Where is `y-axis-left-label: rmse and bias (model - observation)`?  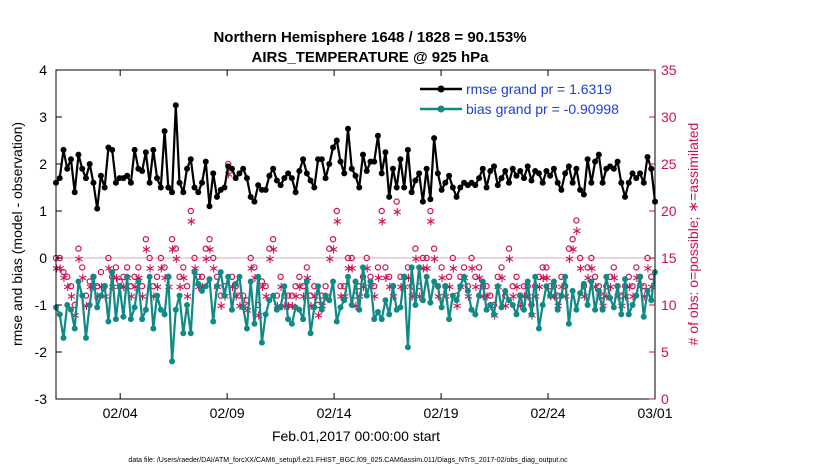
y-axis-left-label: rmse and bias (model - observation) is located at coordinates (17, 234).